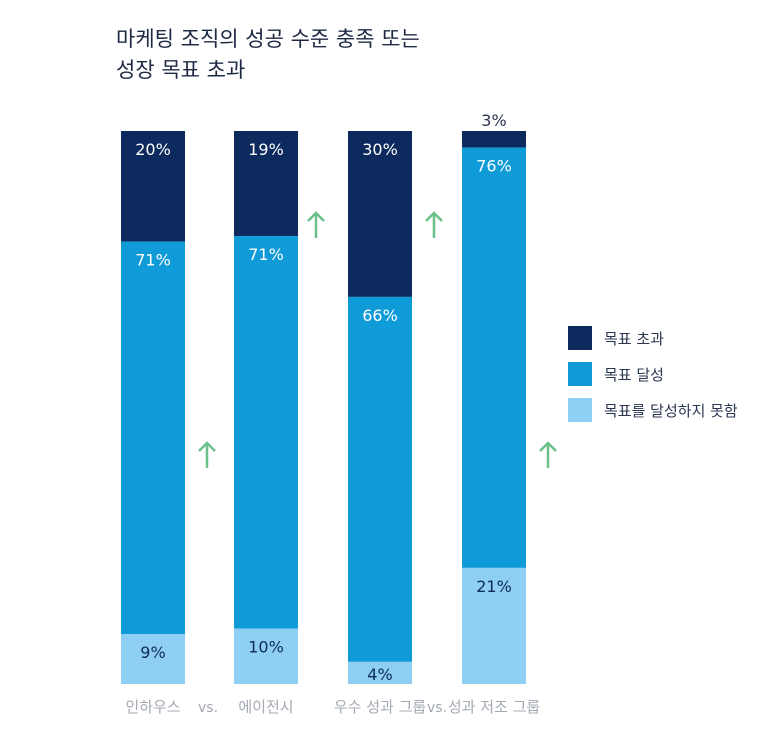 The width and height of the screenshot is (780, 753). What do you see at coordinates (152, 707) in the screenshot?
I see `category-label: 인하우스` at bounding box center [152, 707].